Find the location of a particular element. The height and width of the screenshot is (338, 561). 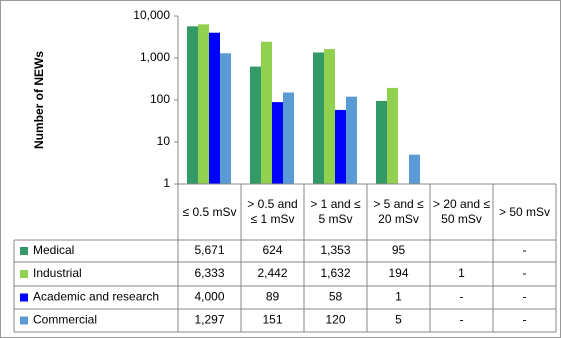

x-tick-label-box: > 50 mSv is located at coordinates (524, 211).